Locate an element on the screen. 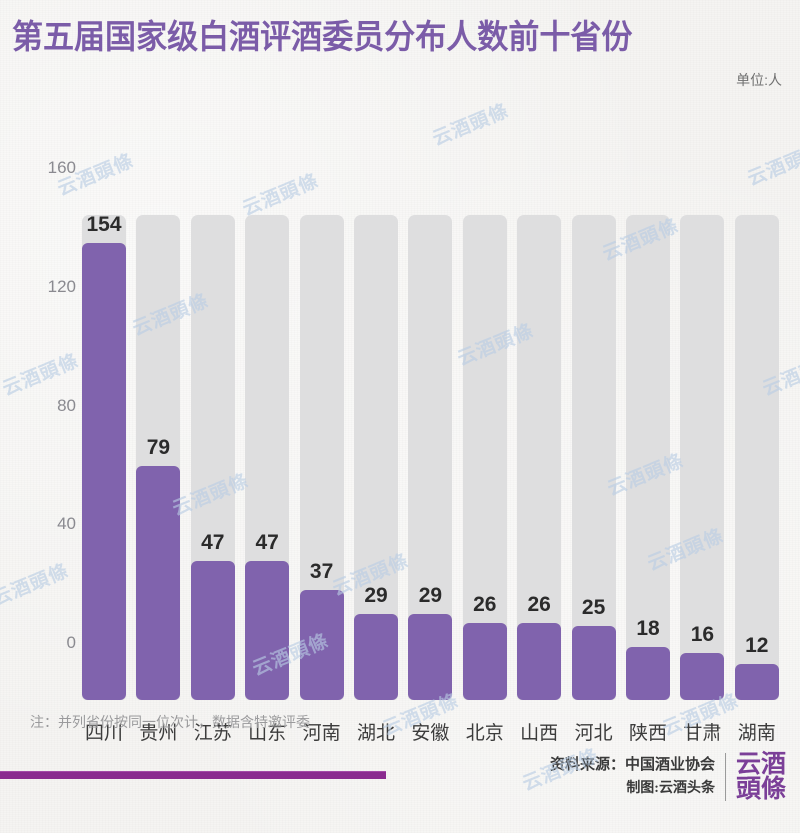 Image resolution: width=800 pixels, height=833 pixels. y-axis: 0 40 80 120 160 is located at coordinates (38, 350).